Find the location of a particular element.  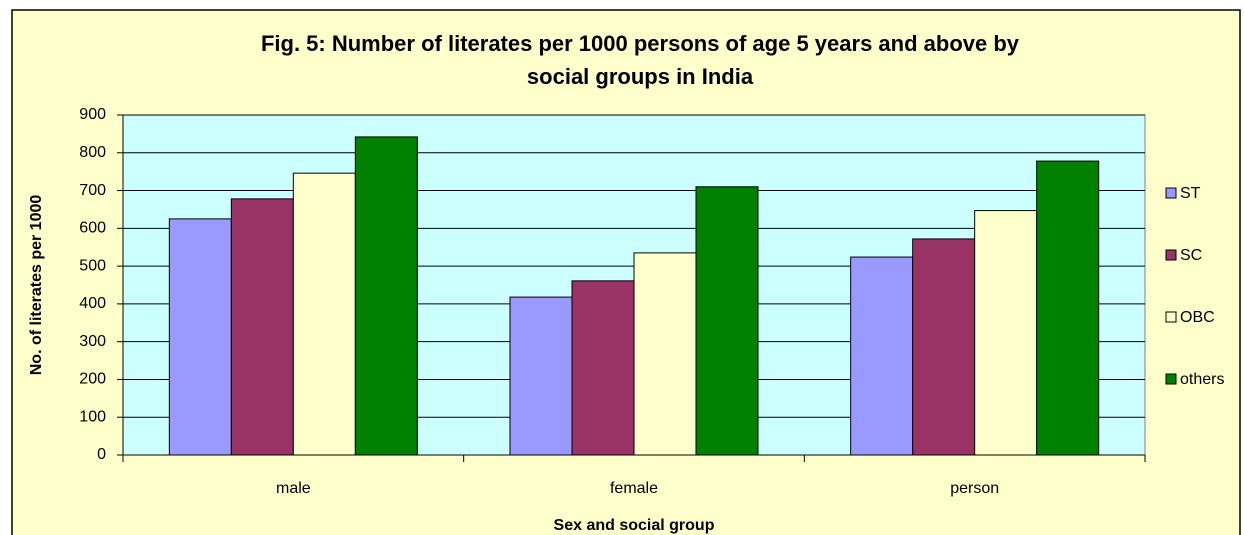

y-tick-label: 900 is located at coordinates (92, 114).